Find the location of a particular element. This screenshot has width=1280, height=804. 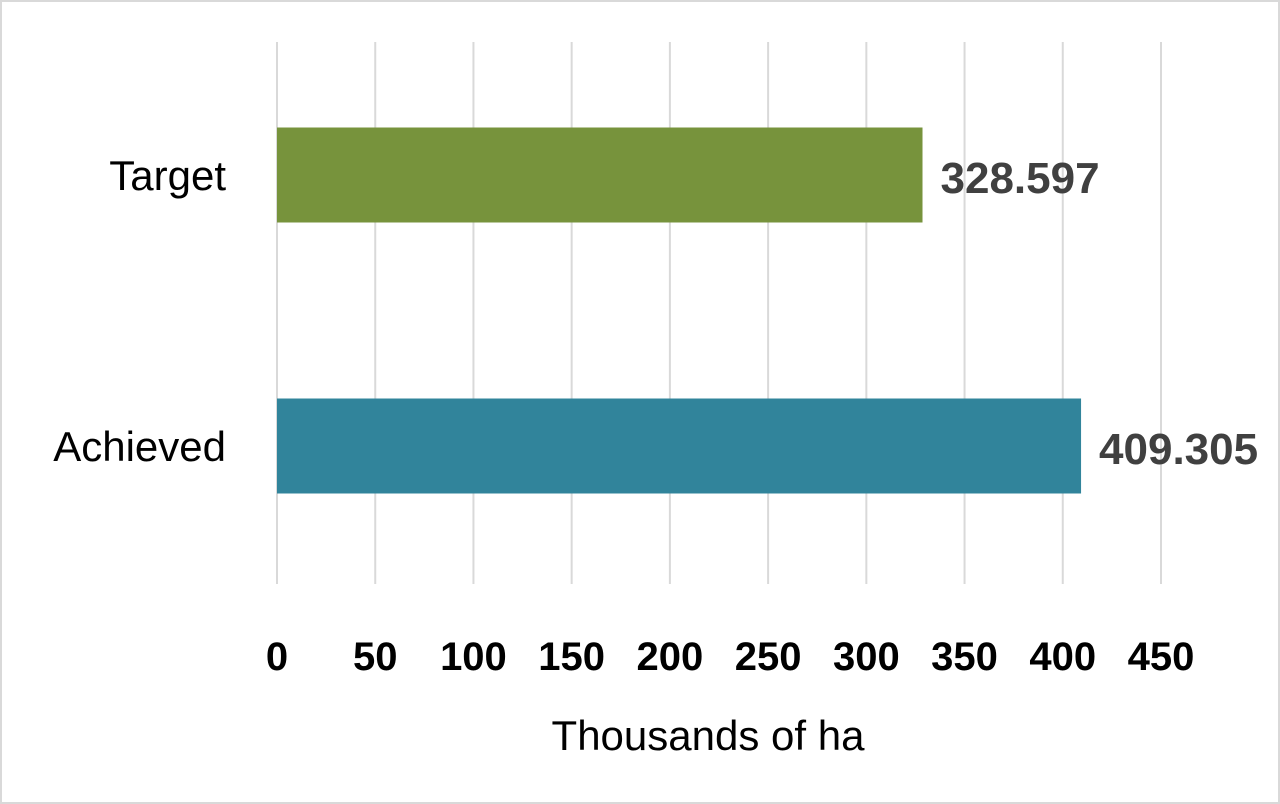

x-tick-label: 400 is located at coordinates (1062, 657).